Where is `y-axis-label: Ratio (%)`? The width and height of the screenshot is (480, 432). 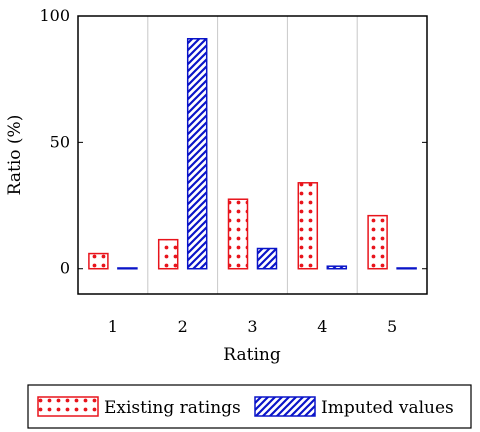 y-axis-label: Ratio (%) is located at coordinates (15, 155).